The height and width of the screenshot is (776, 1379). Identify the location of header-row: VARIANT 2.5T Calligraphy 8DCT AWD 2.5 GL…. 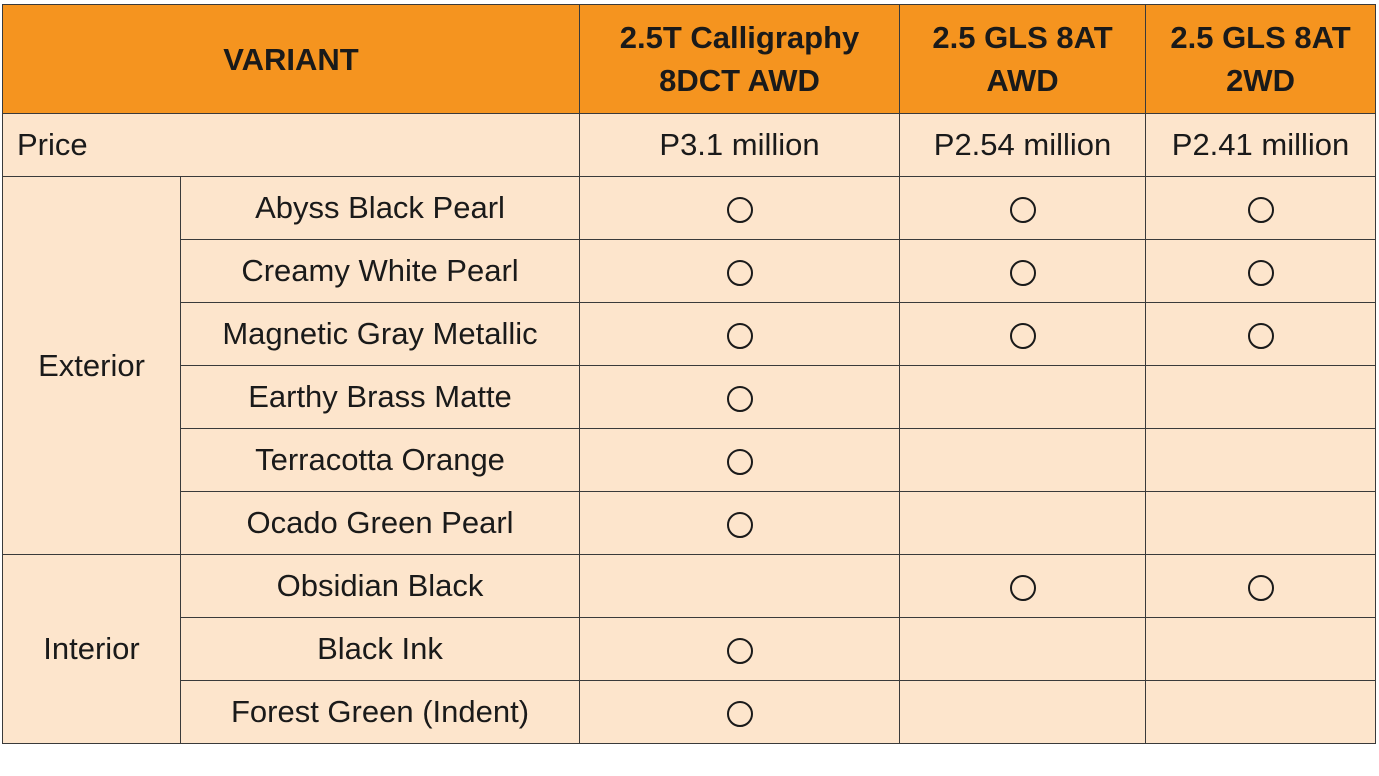
(689, 59).